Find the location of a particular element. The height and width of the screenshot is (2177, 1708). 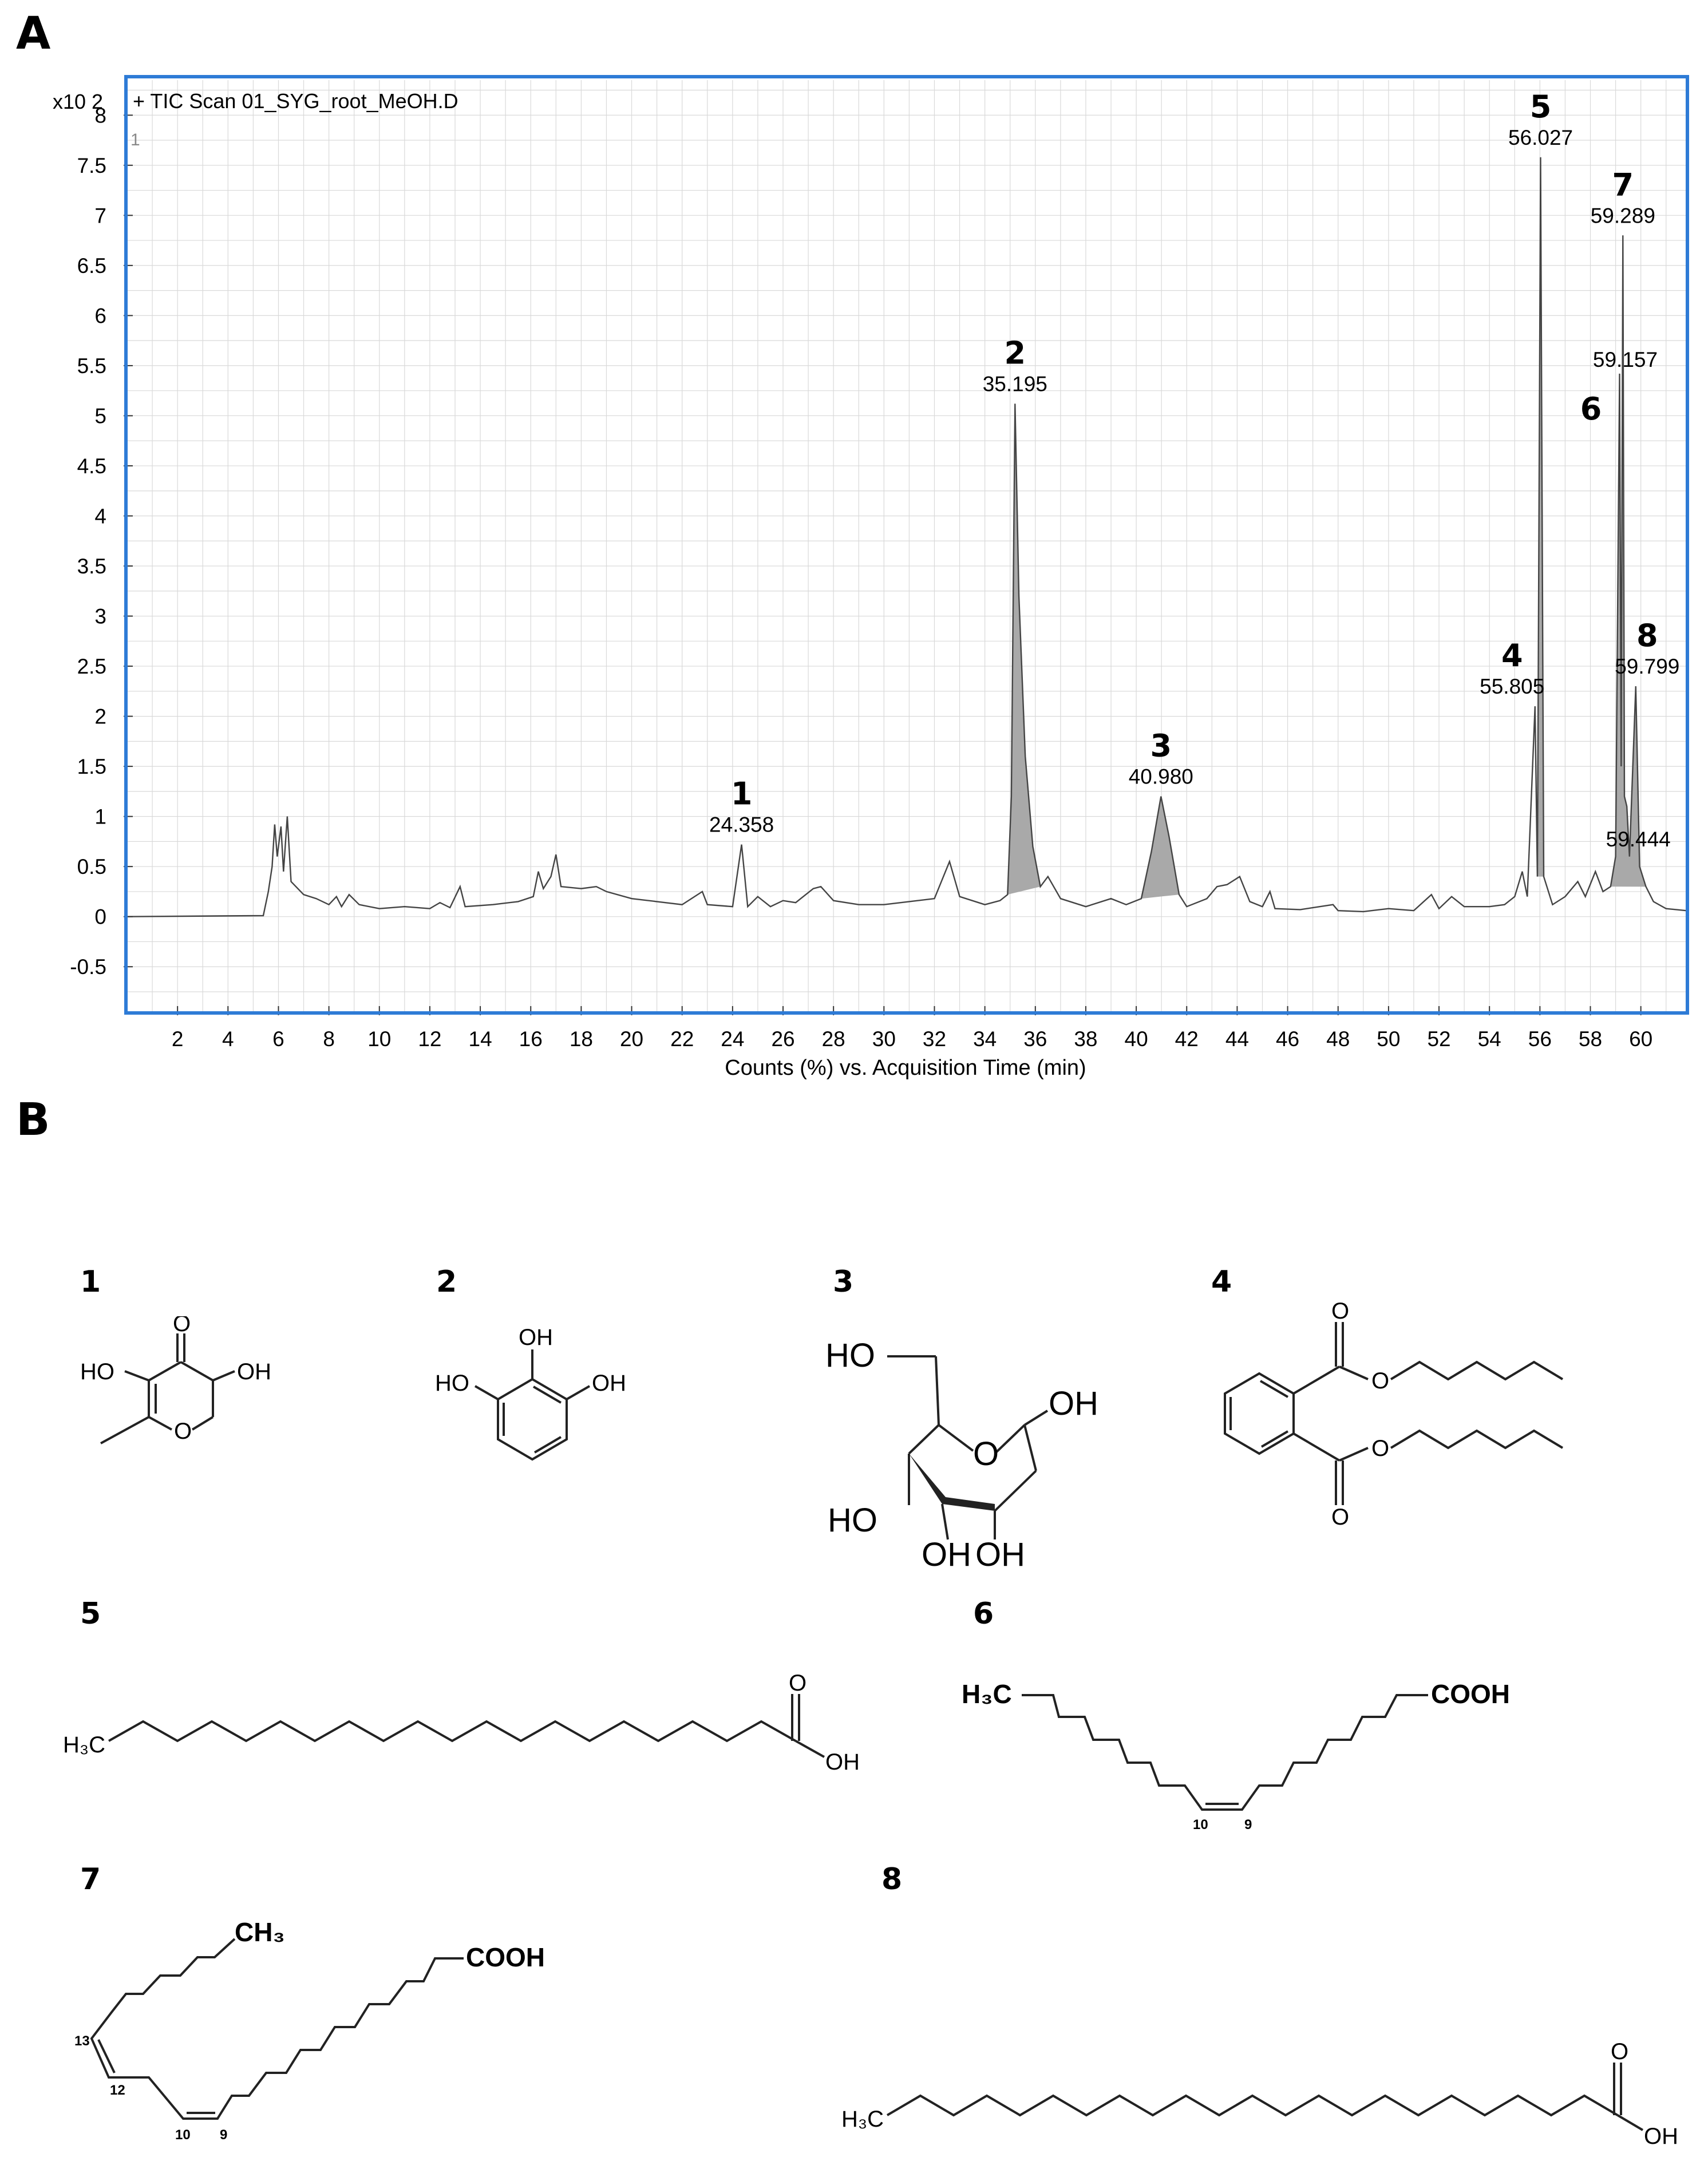

y-tick-label: 5 is located at coordinates (100, 416).